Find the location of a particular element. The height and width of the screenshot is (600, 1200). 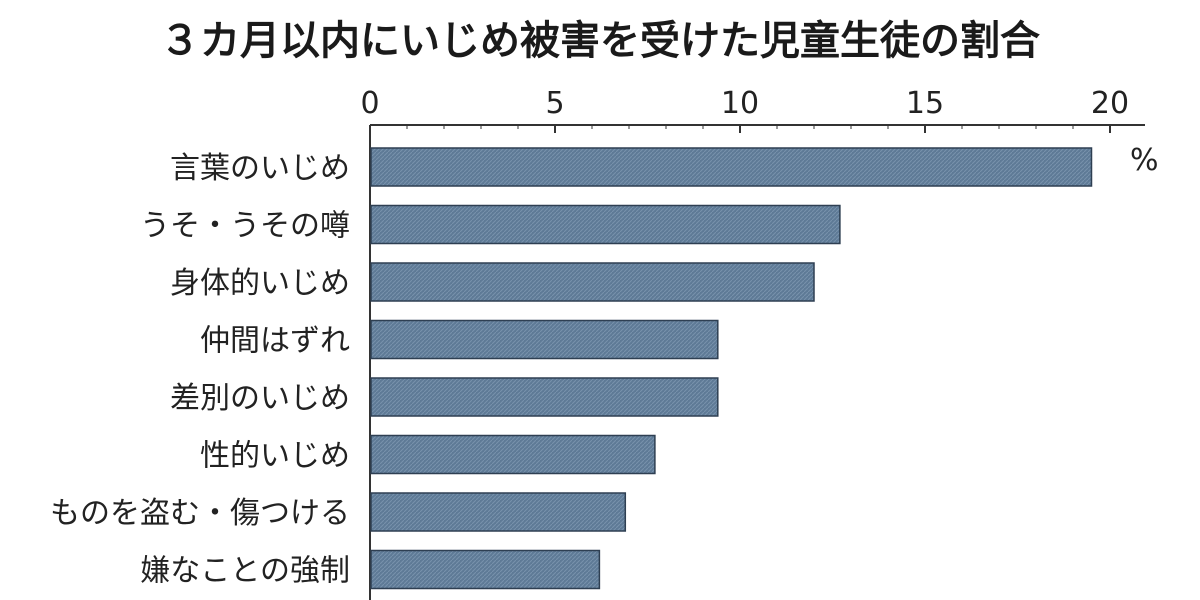

category-label: 差別のいじめ is located at coordinates (260, 398).